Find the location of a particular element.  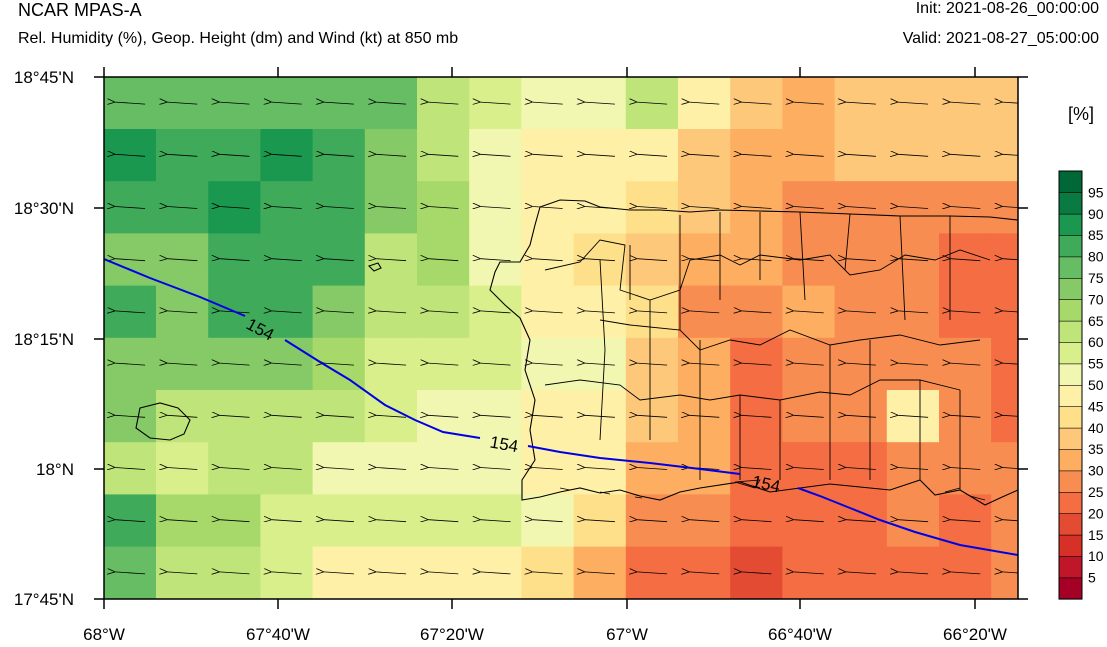

x-tick-label: 66°40'W is located at coordinates (800, 634).